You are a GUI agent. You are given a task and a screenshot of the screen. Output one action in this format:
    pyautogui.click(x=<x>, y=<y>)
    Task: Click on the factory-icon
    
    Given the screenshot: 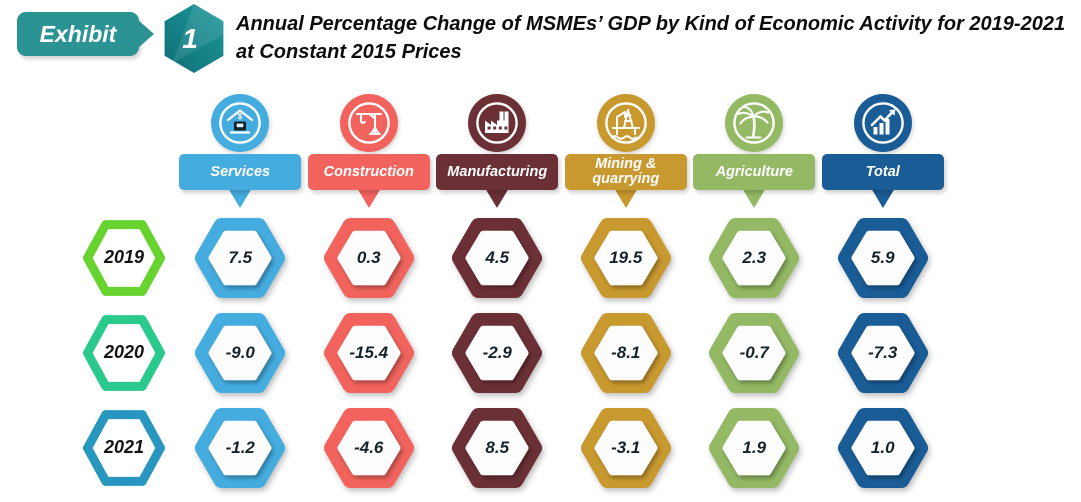 What is the action you would take?
    pyautogui.click(x=497, y=123)
    